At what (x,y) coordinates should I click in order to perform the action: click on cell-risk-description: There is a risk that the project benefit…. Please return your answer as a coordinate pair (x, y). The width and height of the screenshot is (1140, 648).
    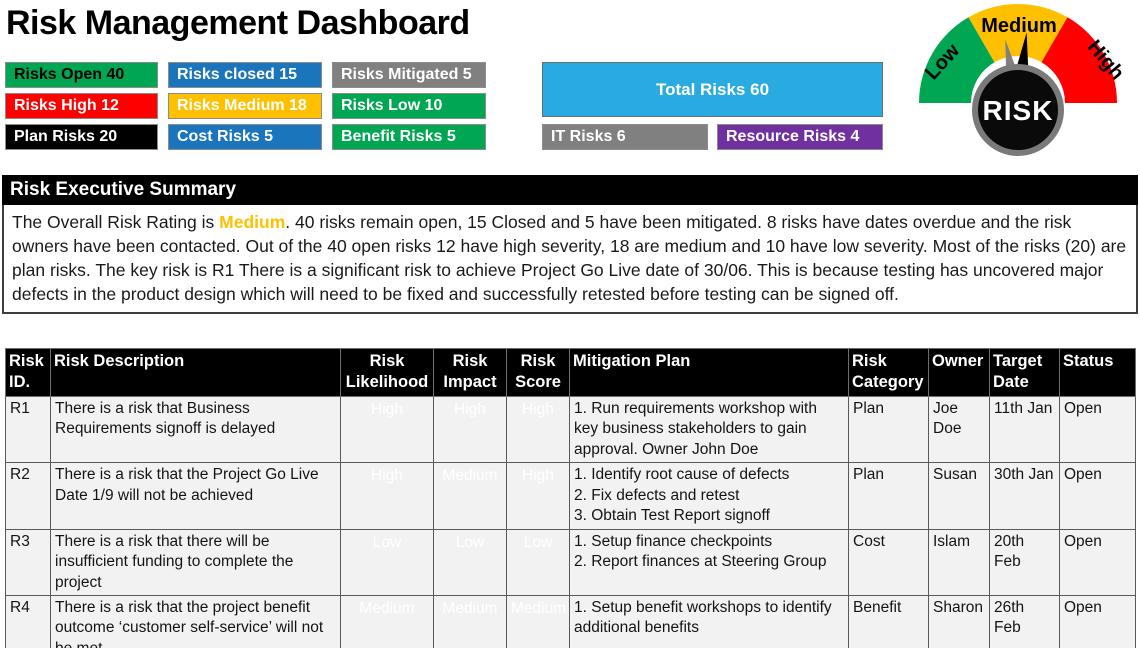
    Looking at the image, I should click on (195, 621).